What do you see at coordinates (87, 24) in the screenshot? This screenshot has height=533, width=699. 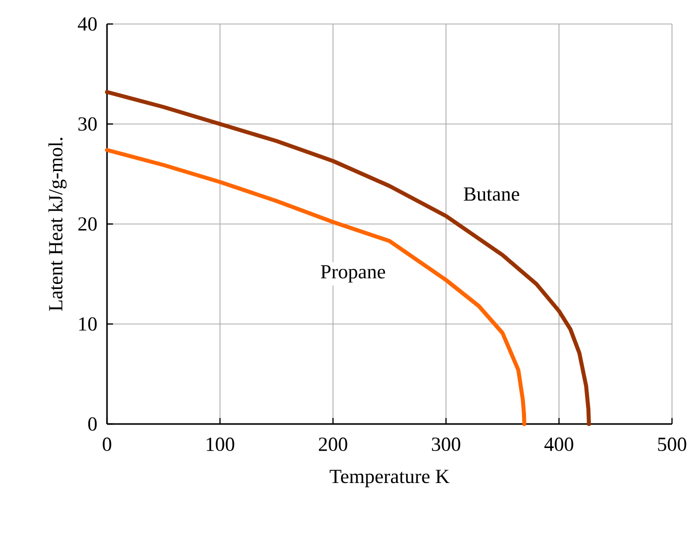 I see `y-tick-label: 40` at bounding box center [87, 24].